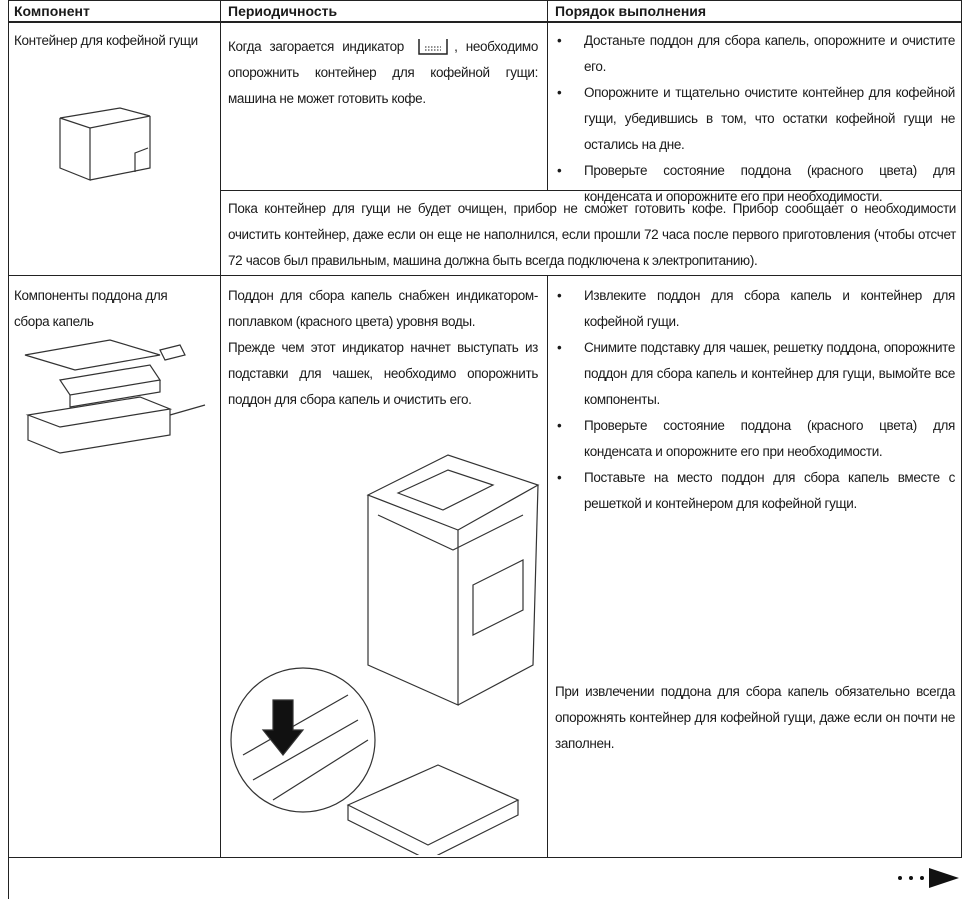 The image size is (970, 899). Describe the element at coordinates (105, 144) in the screenshot. I see `container-illustration` at that location.